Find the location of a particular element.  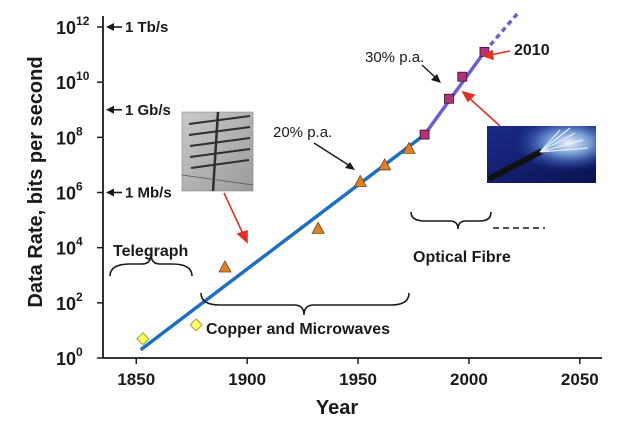

fibre-brace is located at coordinates (451, 220).